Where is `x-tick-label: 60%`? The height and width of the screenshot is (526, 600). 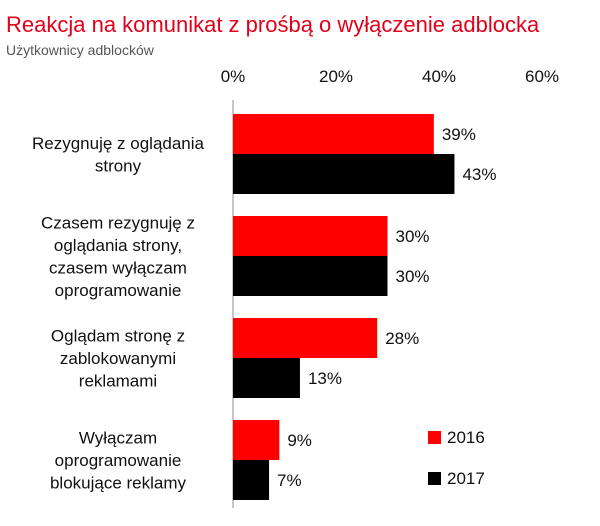
x-tick-label: 60% is located at coordinates (542, 76).